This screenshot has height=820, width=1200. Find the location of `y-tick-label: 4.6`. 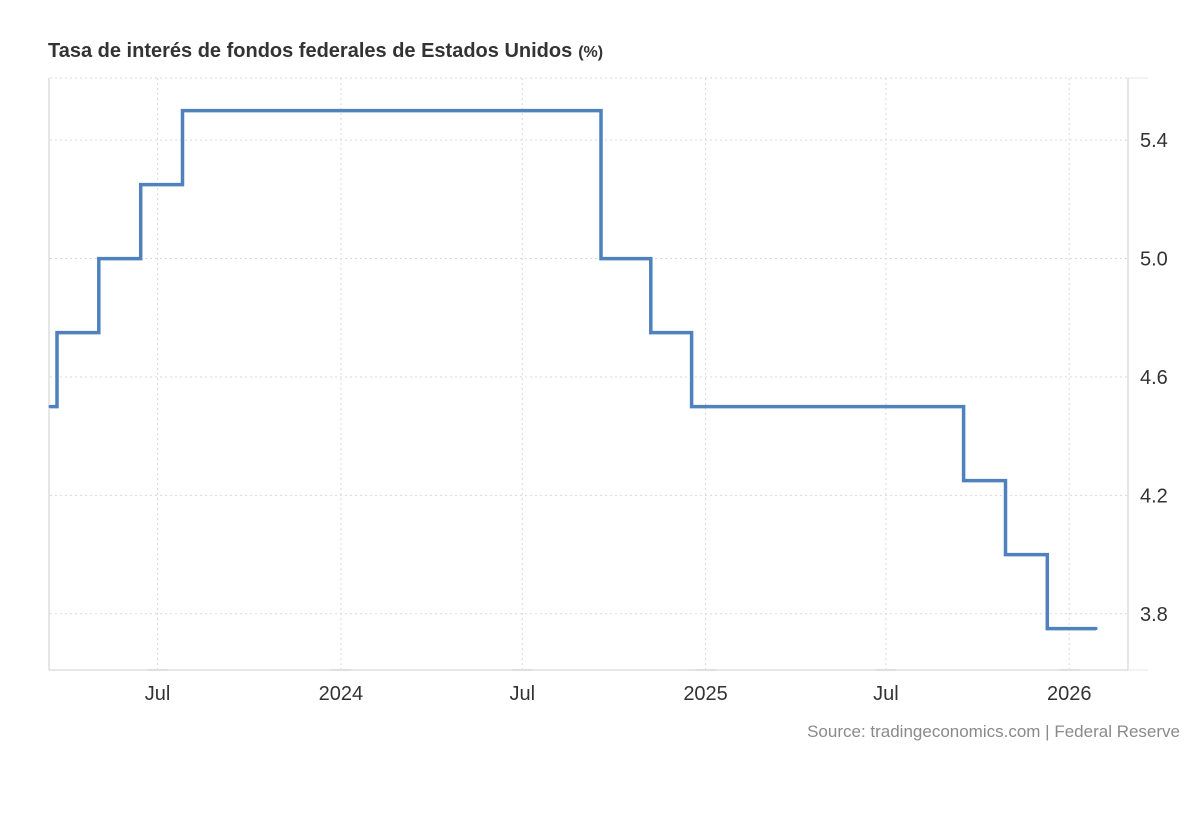

y-tick-label: 4.6 is located at coordinates (1154, 378).